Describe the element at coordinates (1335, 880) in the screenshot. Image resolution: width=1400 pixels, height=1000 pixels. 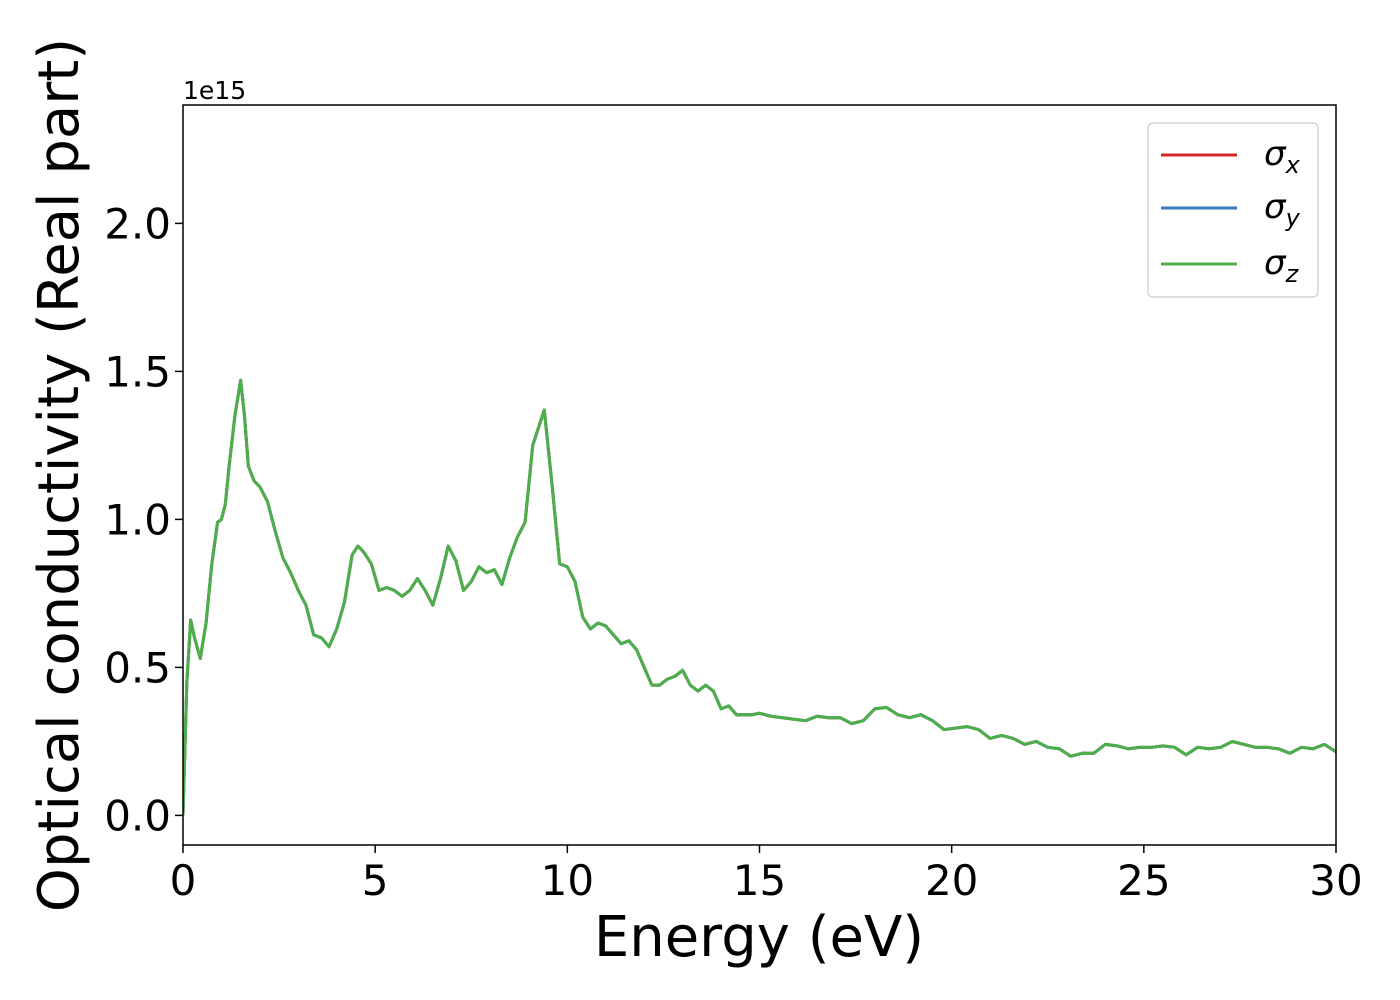
I see `x-tick-label: 30` at that location.